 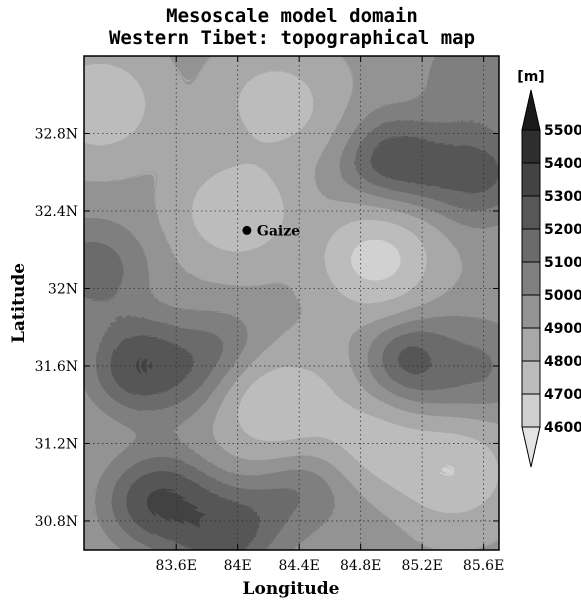 I want to click on colorbar-level-label: 5400, so click(x=562, y=164).